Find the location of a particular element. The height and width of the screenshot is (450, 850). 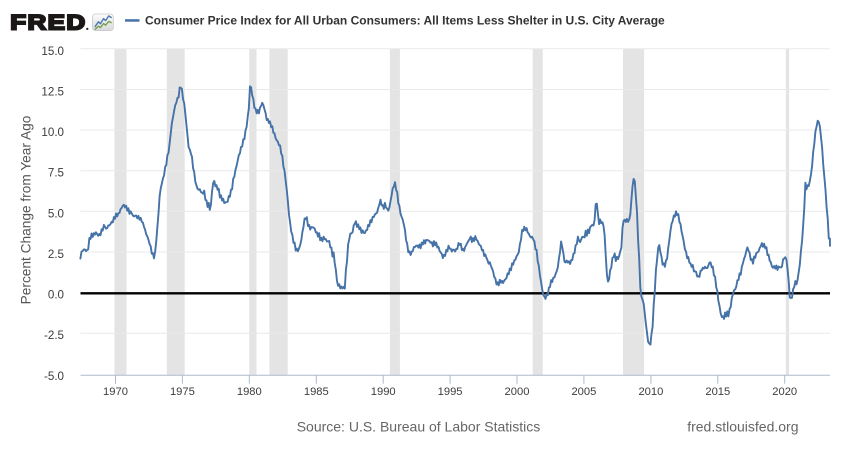

svg-text:Source: U.S. Bureau of Labor S: Source: U.S. Bureau of Labor Statistics is located at coordinates (419, 426).